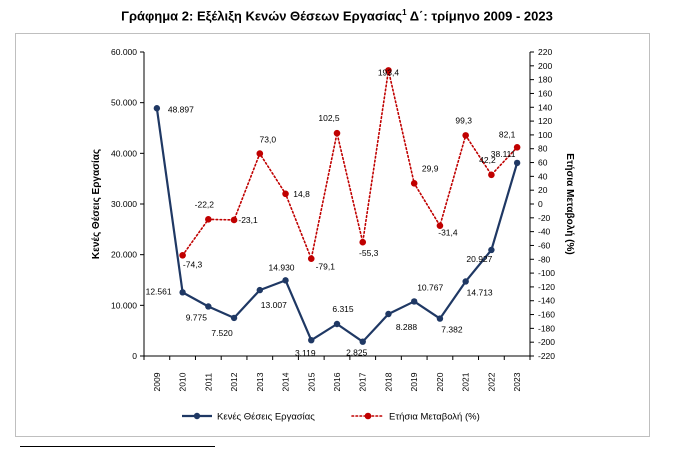  What do you see at coordinates (545, 80) in the screenshot?
I see `y-tick-label-right: 180` at bounding box center [545, 80].